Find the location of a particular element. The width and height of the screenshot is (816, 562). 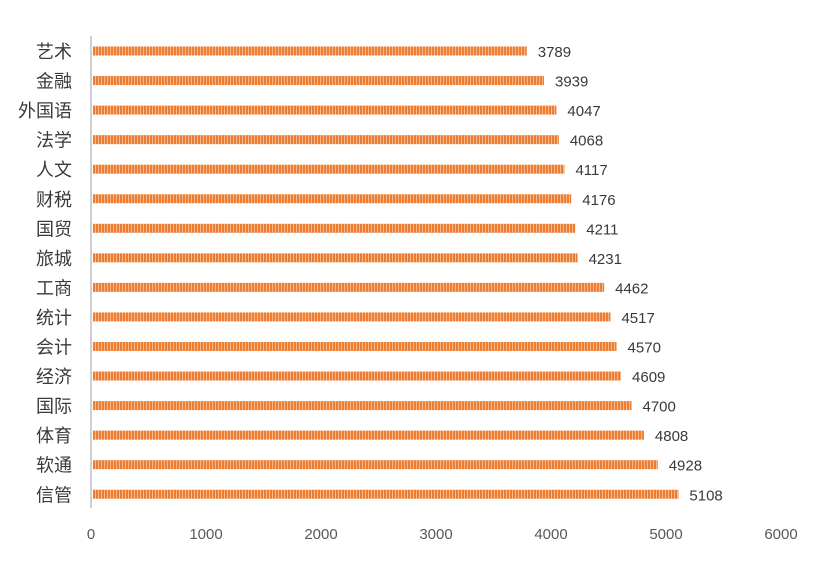

x-tick-label: 0 is located at coordinates (91, 534).